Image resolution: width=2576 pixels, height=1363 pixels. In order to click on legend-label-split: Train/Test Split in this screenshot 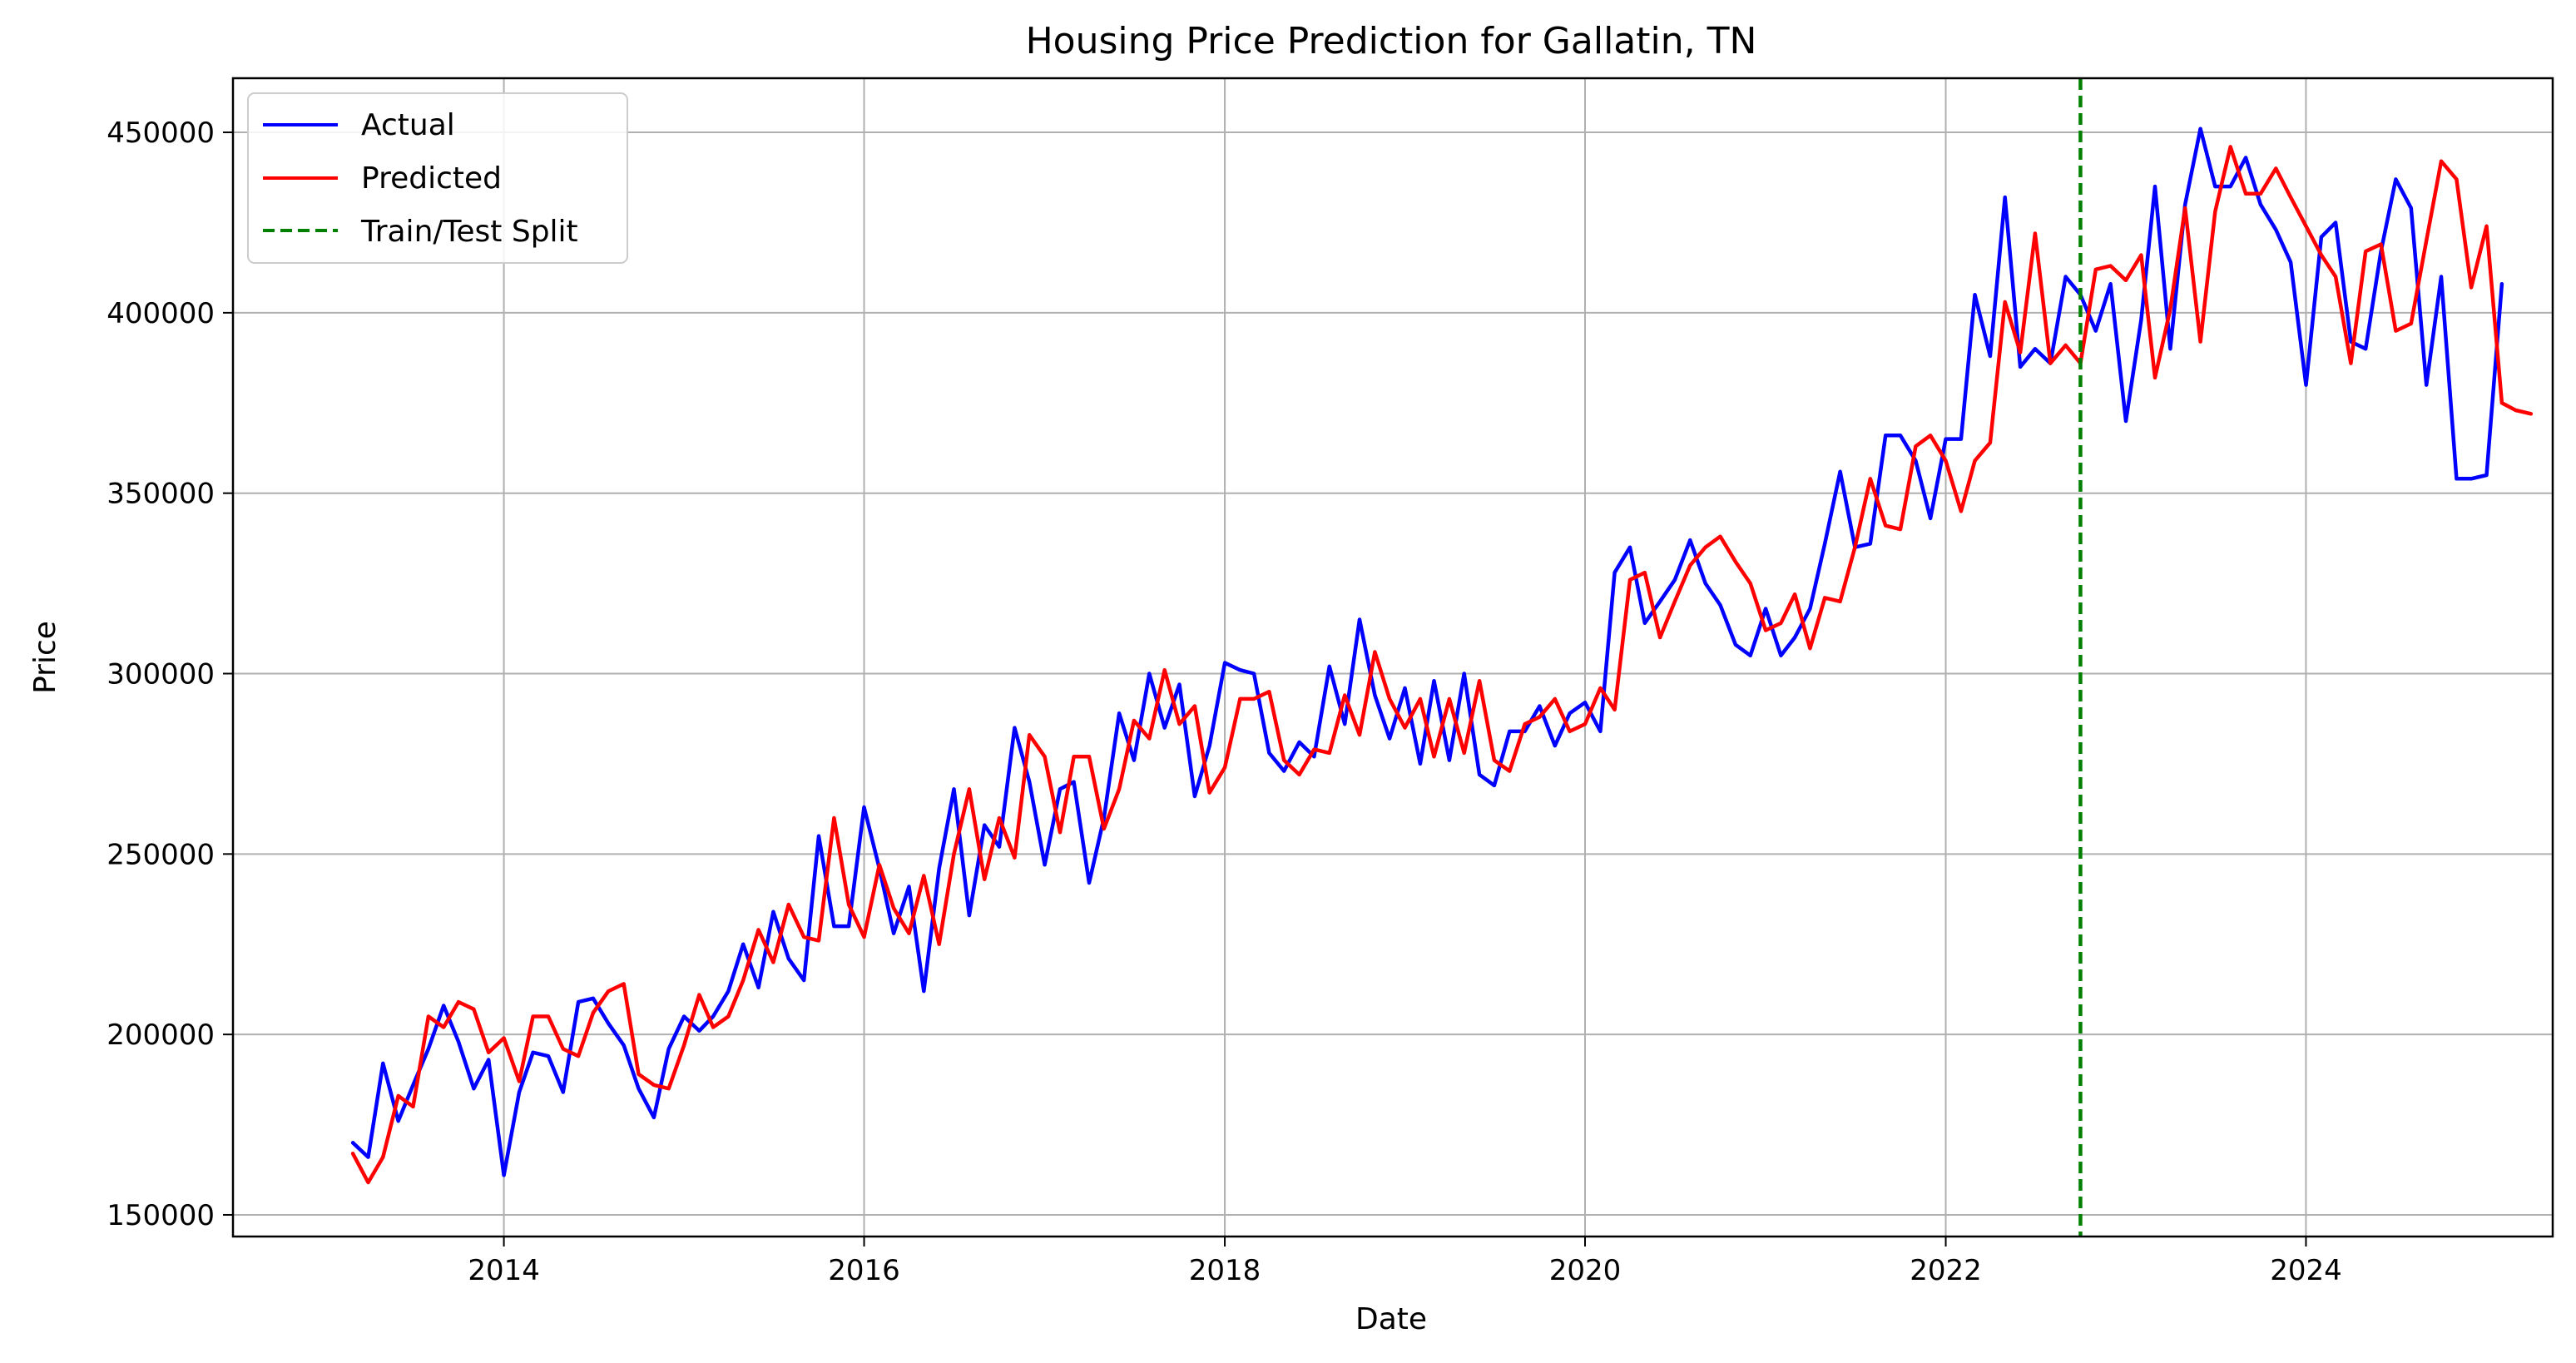, I will do `click(469, 232)`.